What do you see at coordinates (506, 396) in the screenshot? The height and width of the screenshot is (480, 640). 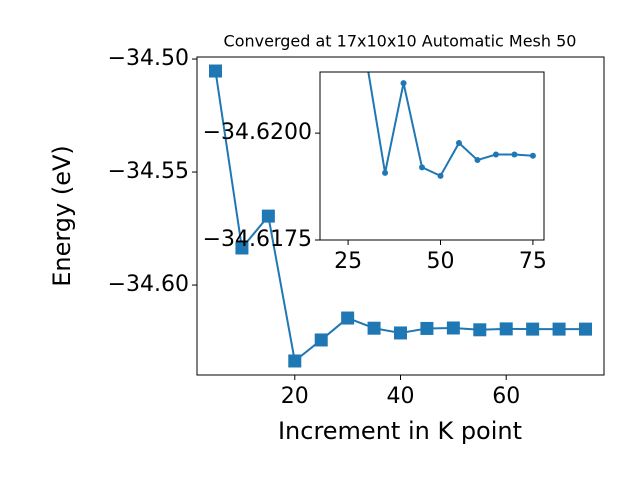 I see `x-tick-label: 60` at bounding box center [506, 396].